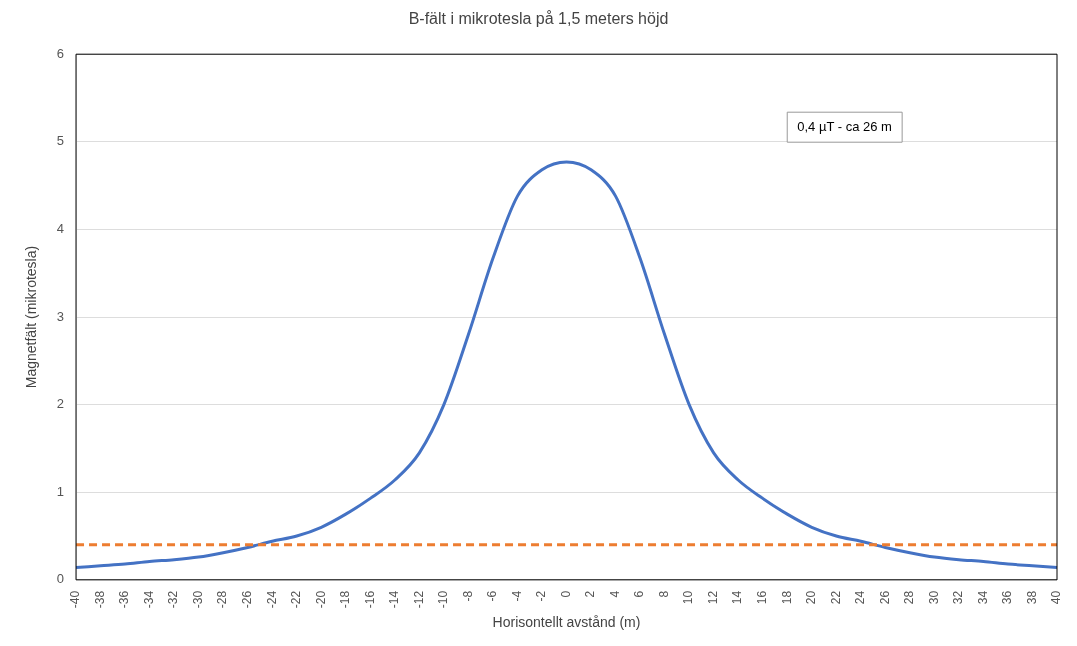  Describe the element at coordinates (60, 141) in the screenshot. I see `y-tick-label: 5` at that location.